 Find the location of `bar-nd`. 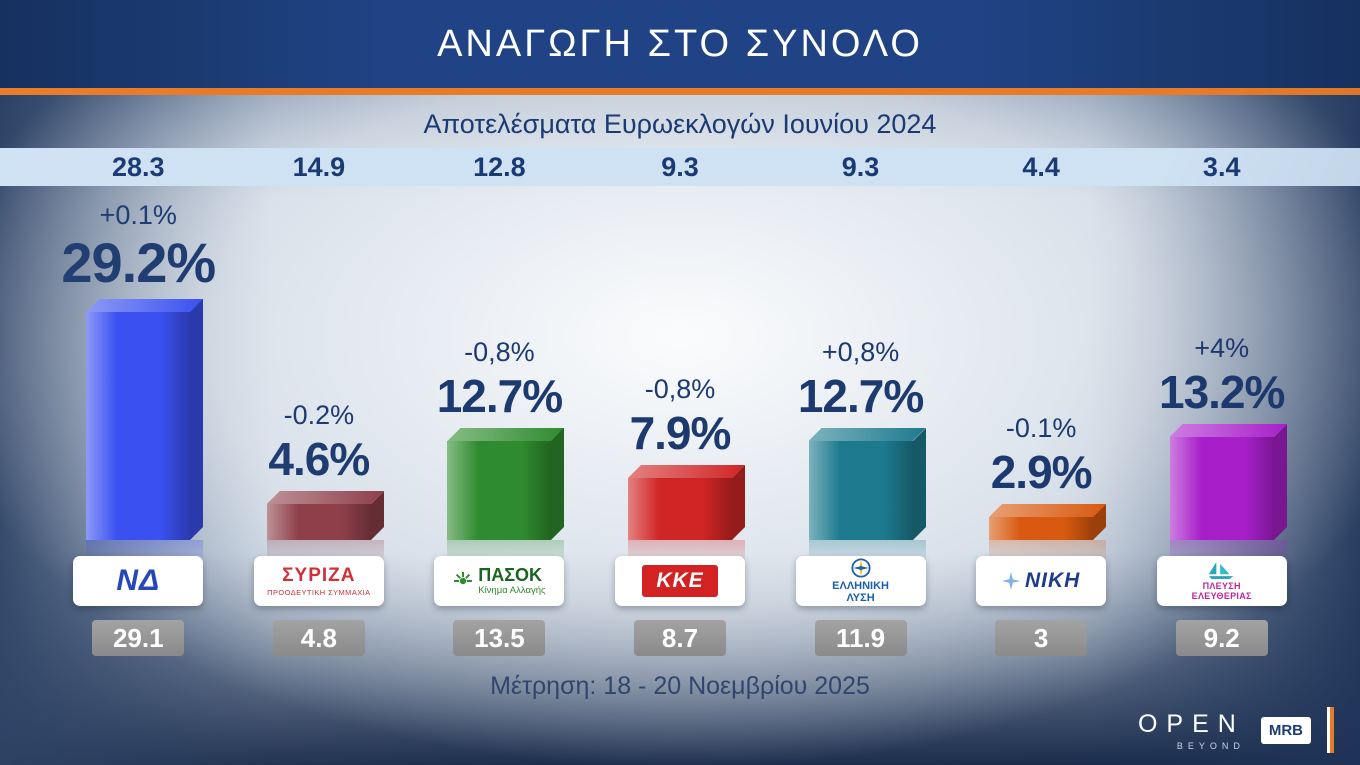

bar-nd is located at coordinates (145, 436).